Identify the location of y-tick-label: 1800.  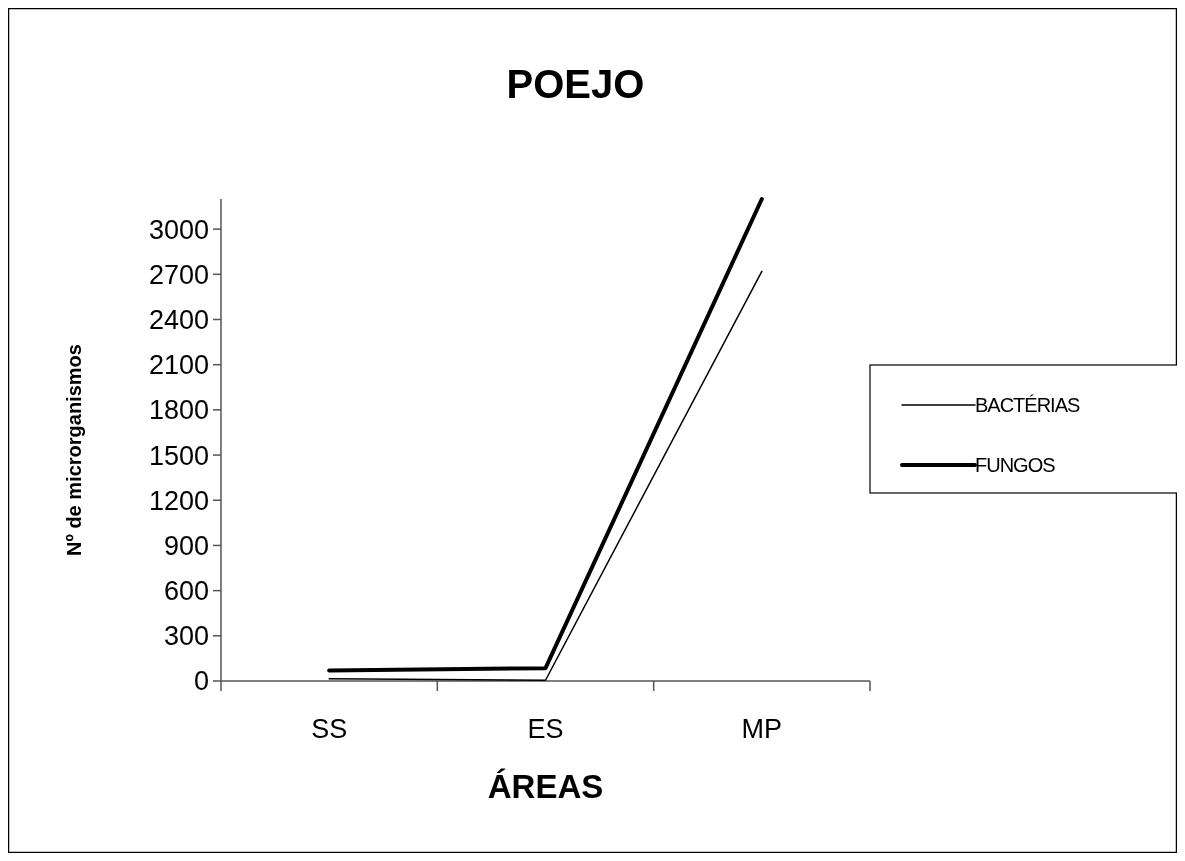
(178, 410).